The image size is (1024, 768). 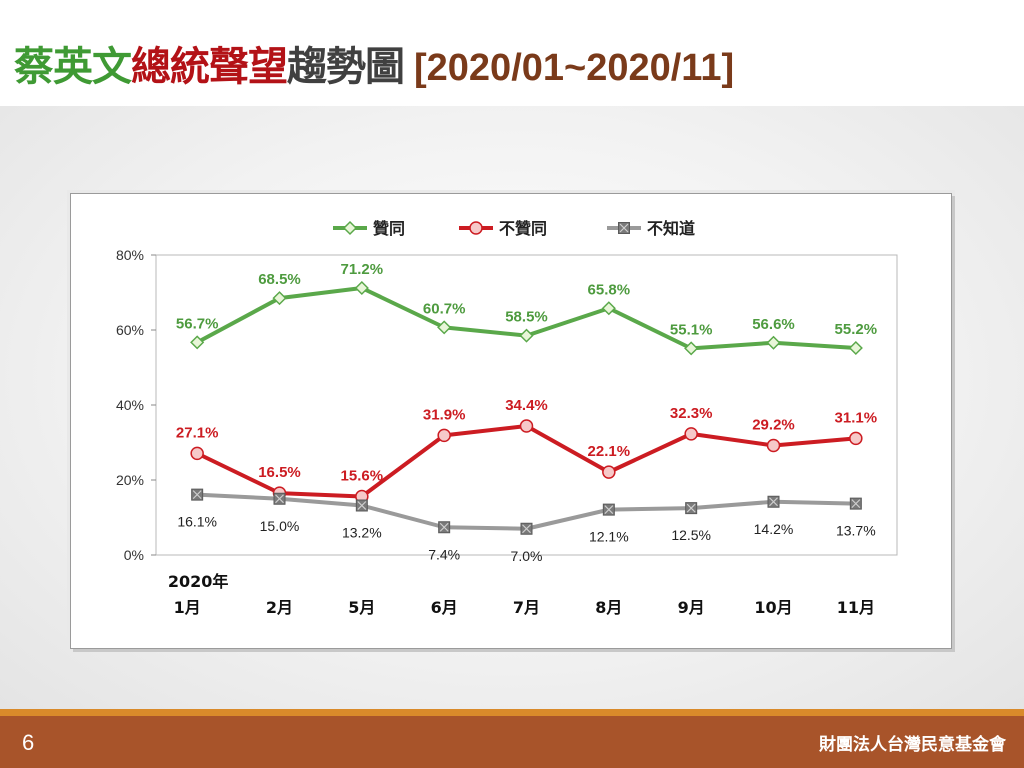 I want to click on y-tick-label: 0%, so click(x=134, y=555).